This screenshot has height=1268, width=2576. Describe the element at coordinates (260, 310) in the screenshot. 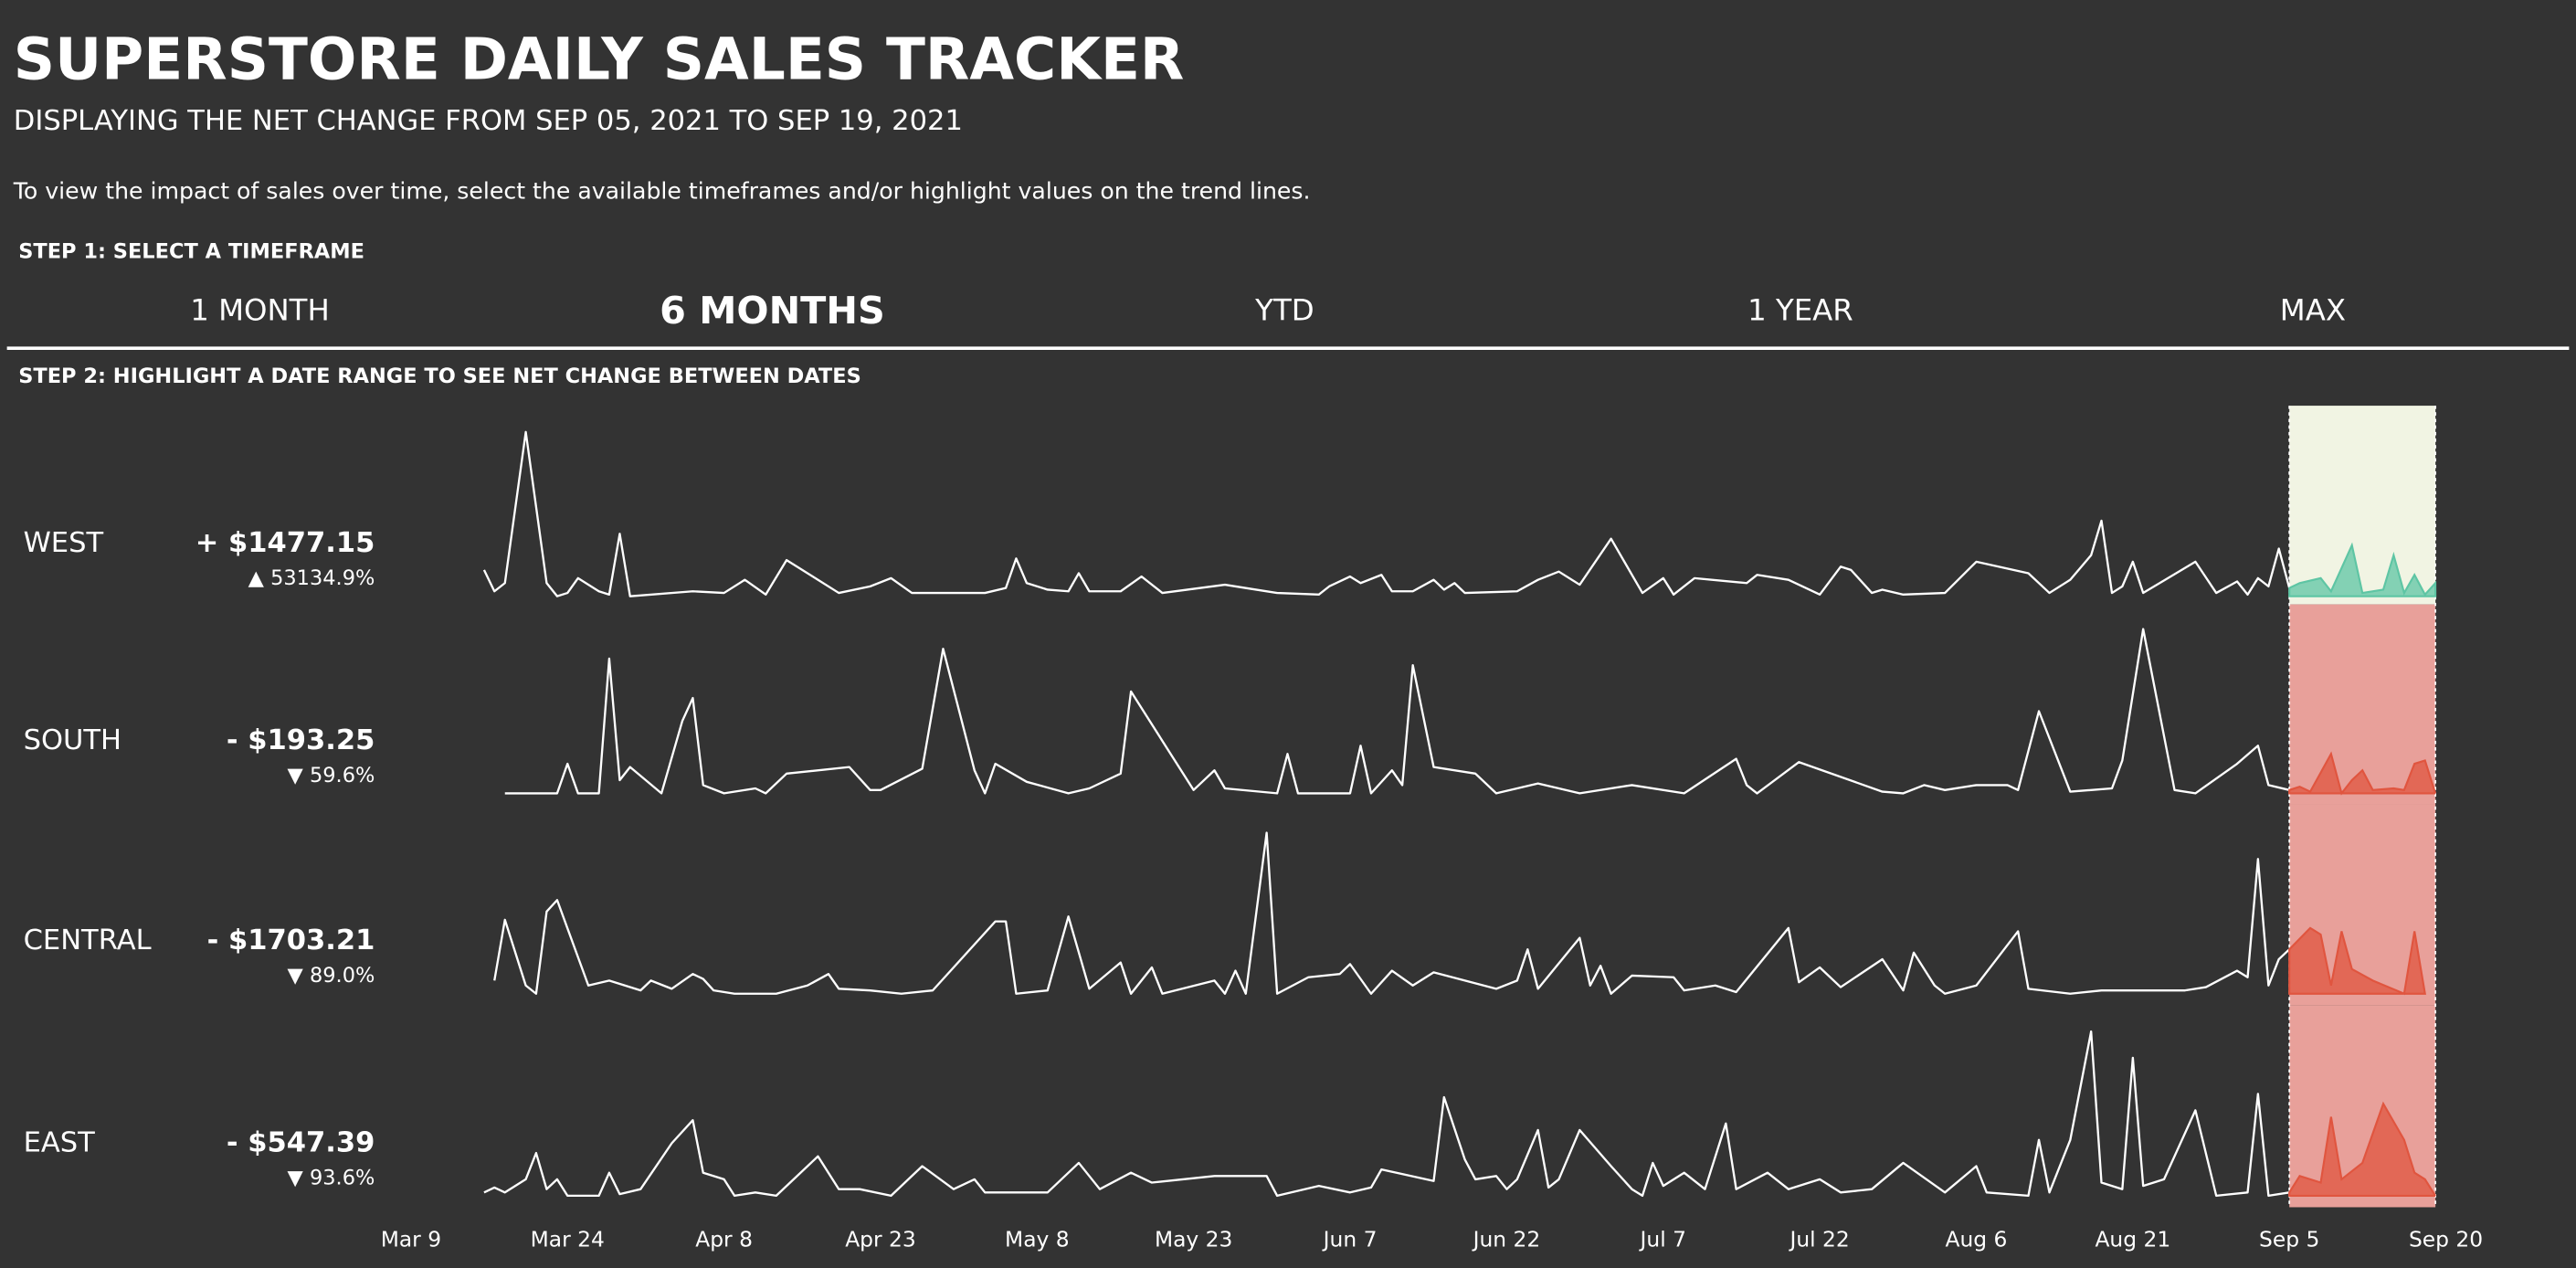

I see `timeframe-button: 1 MONTH` at that location.